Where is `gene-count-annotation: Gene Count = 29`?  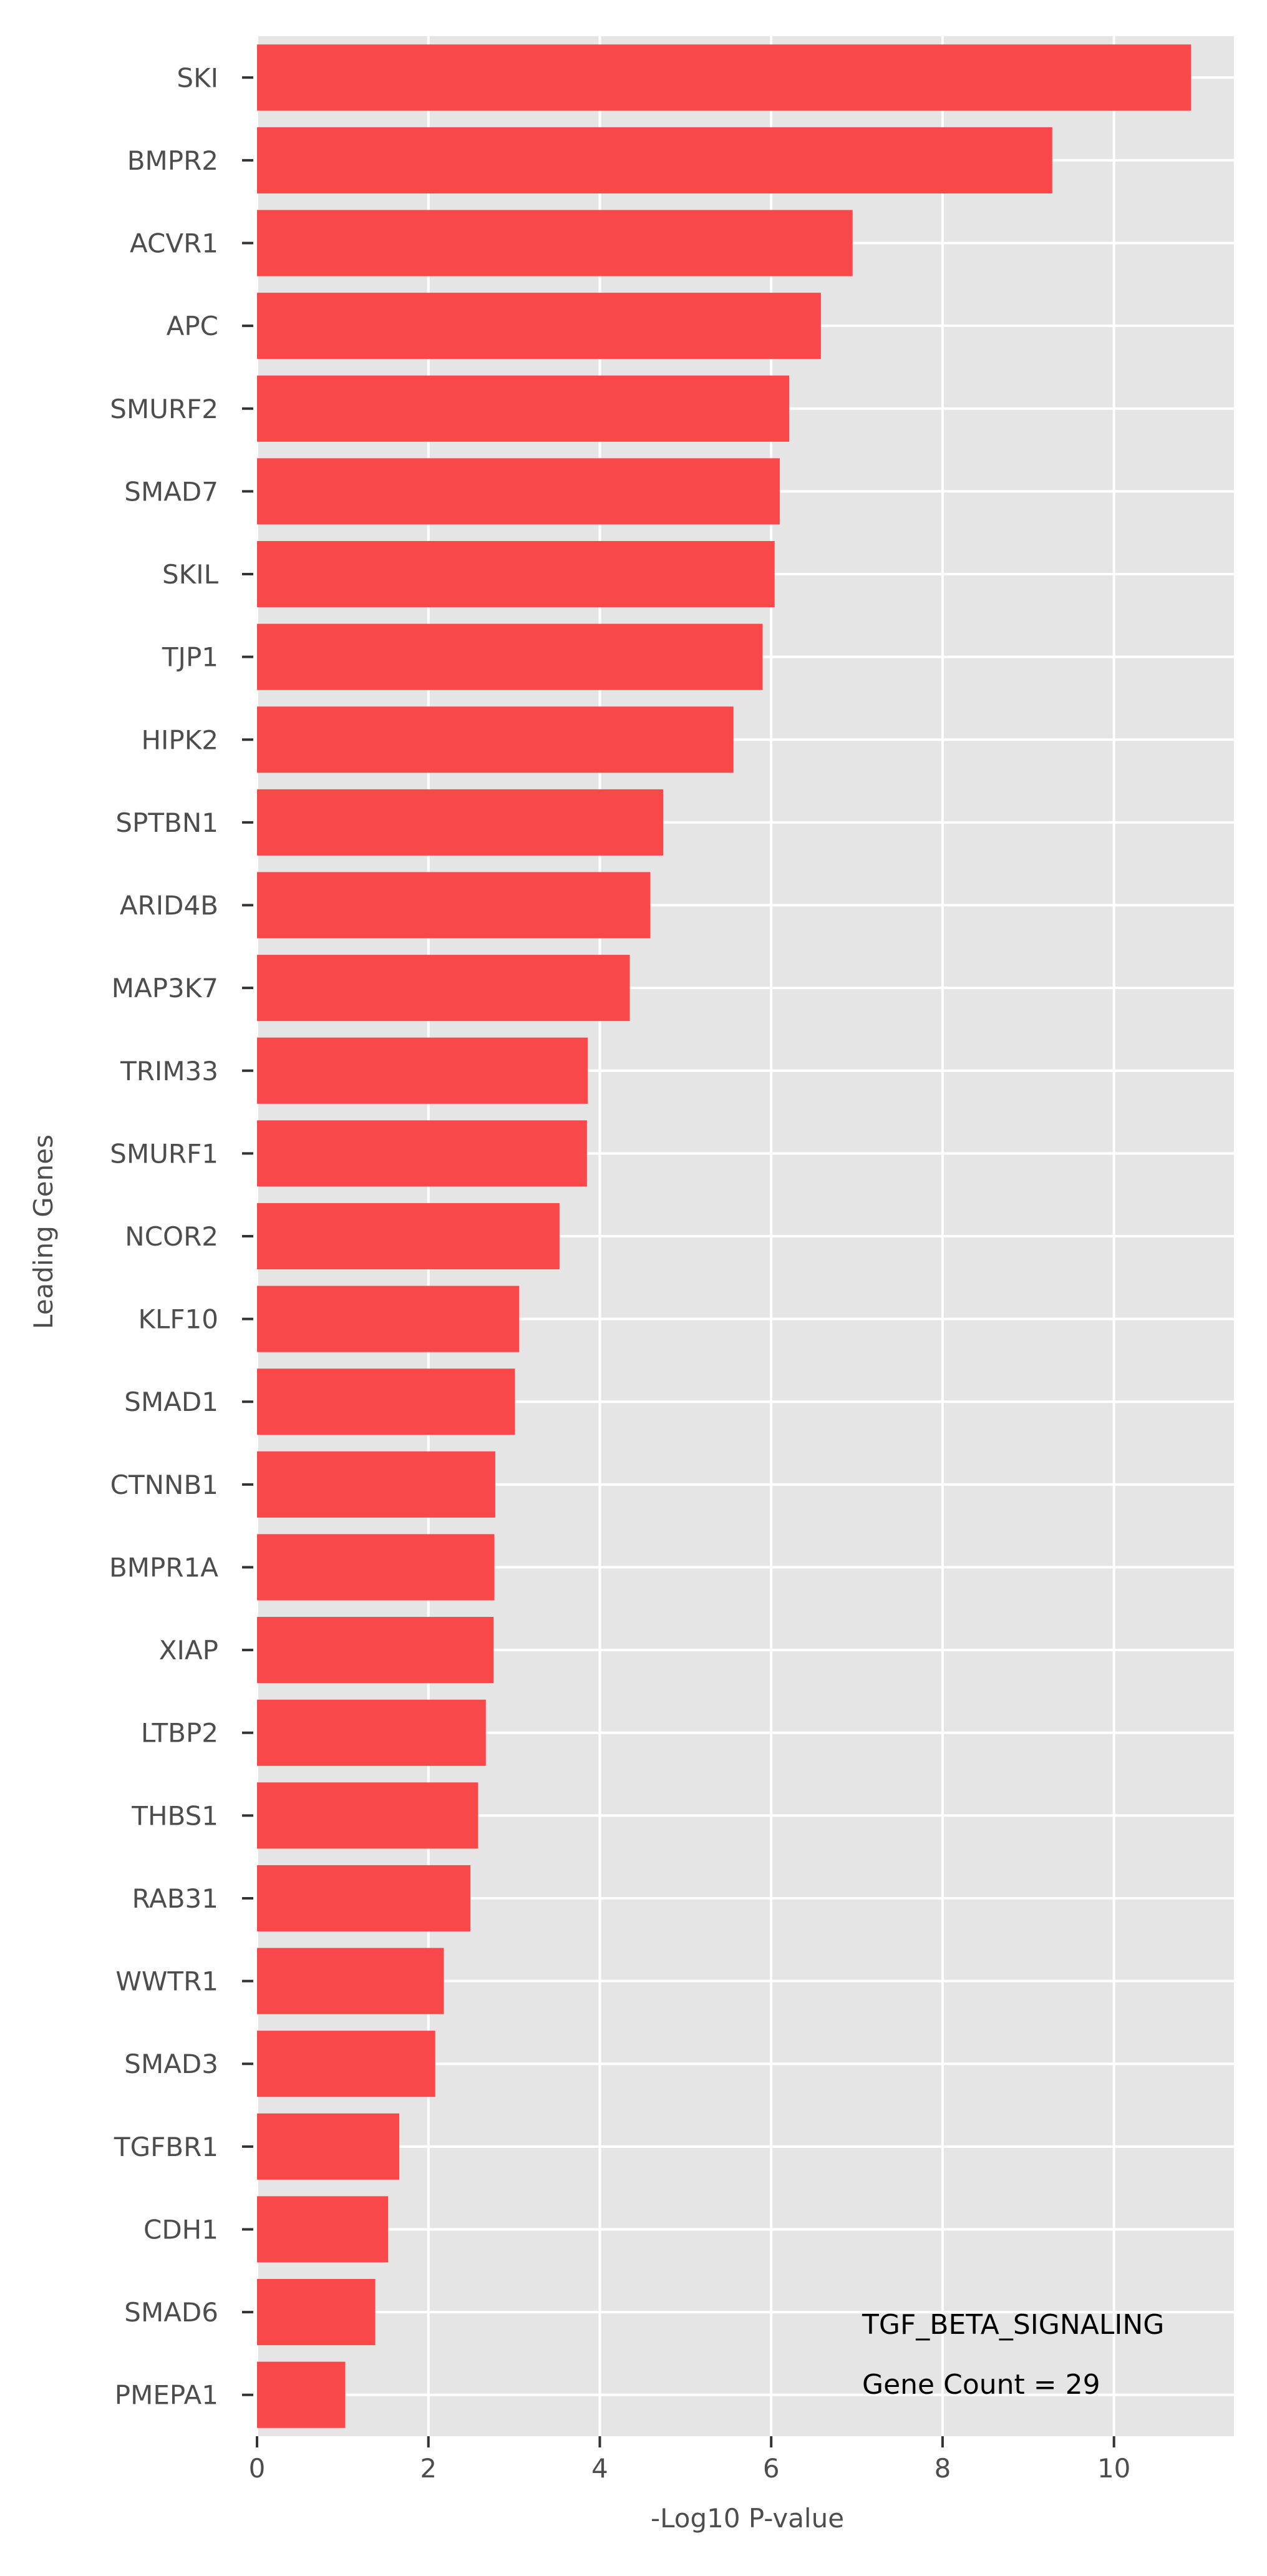
gene-count-annotation: Gene Count = 29 is located at coordinates (981, 2385).